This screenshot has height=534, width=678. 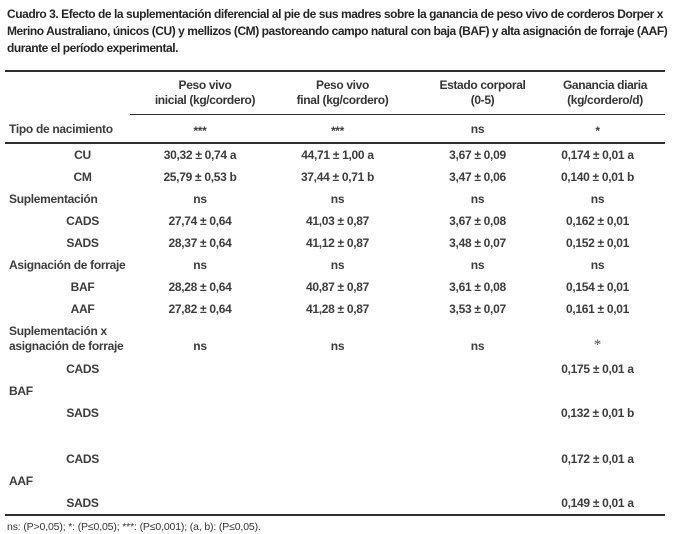 I want to click on cell-value: 0,140 ± 0,01 b, so click(x=597, y=177).